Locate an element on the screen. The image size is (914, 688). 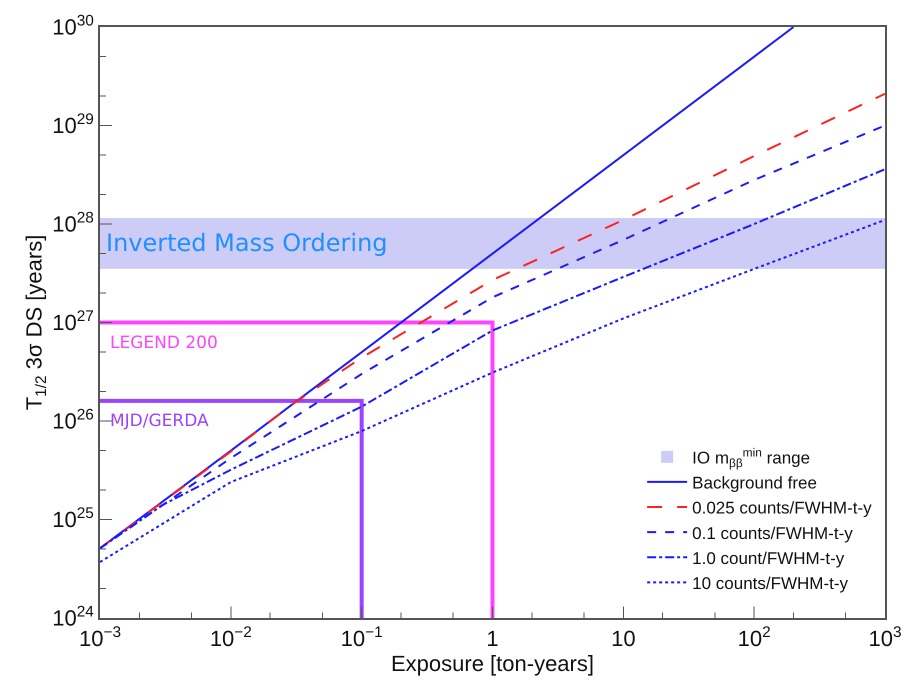
y-tick-label: 10$^{26}$ is located at coordinates (73, 420).